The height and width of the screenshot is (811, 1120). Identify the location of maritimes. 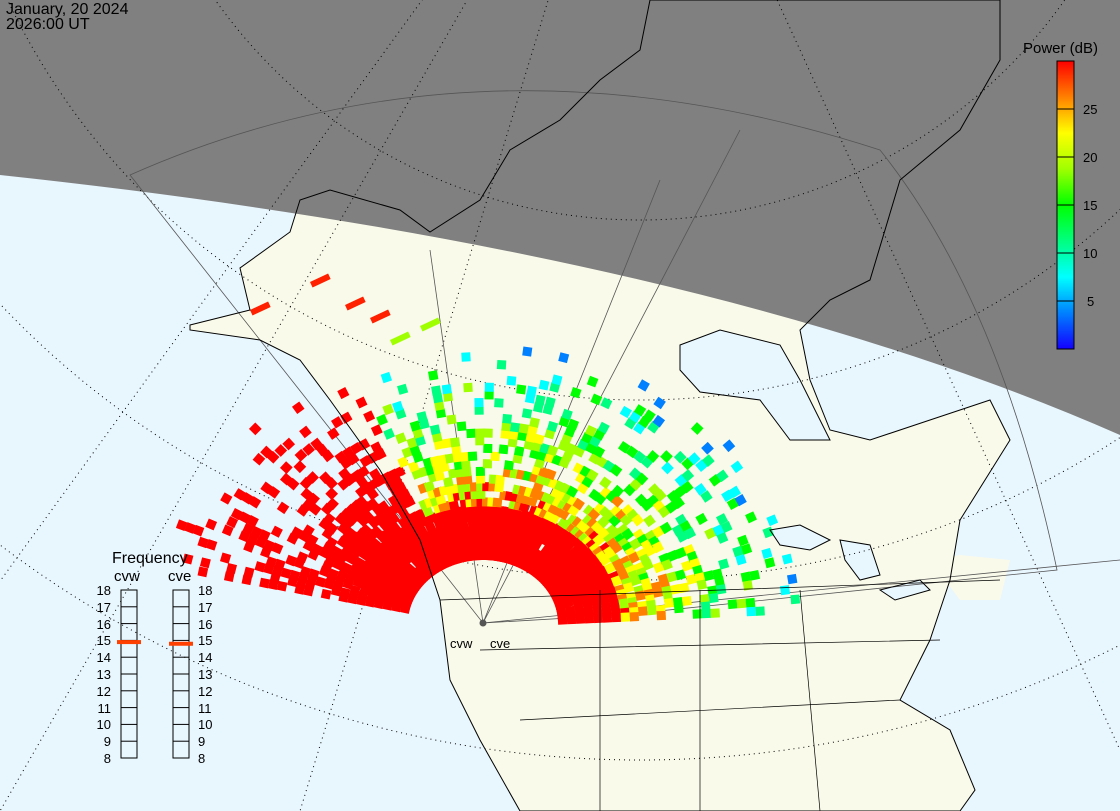
(970, 577).